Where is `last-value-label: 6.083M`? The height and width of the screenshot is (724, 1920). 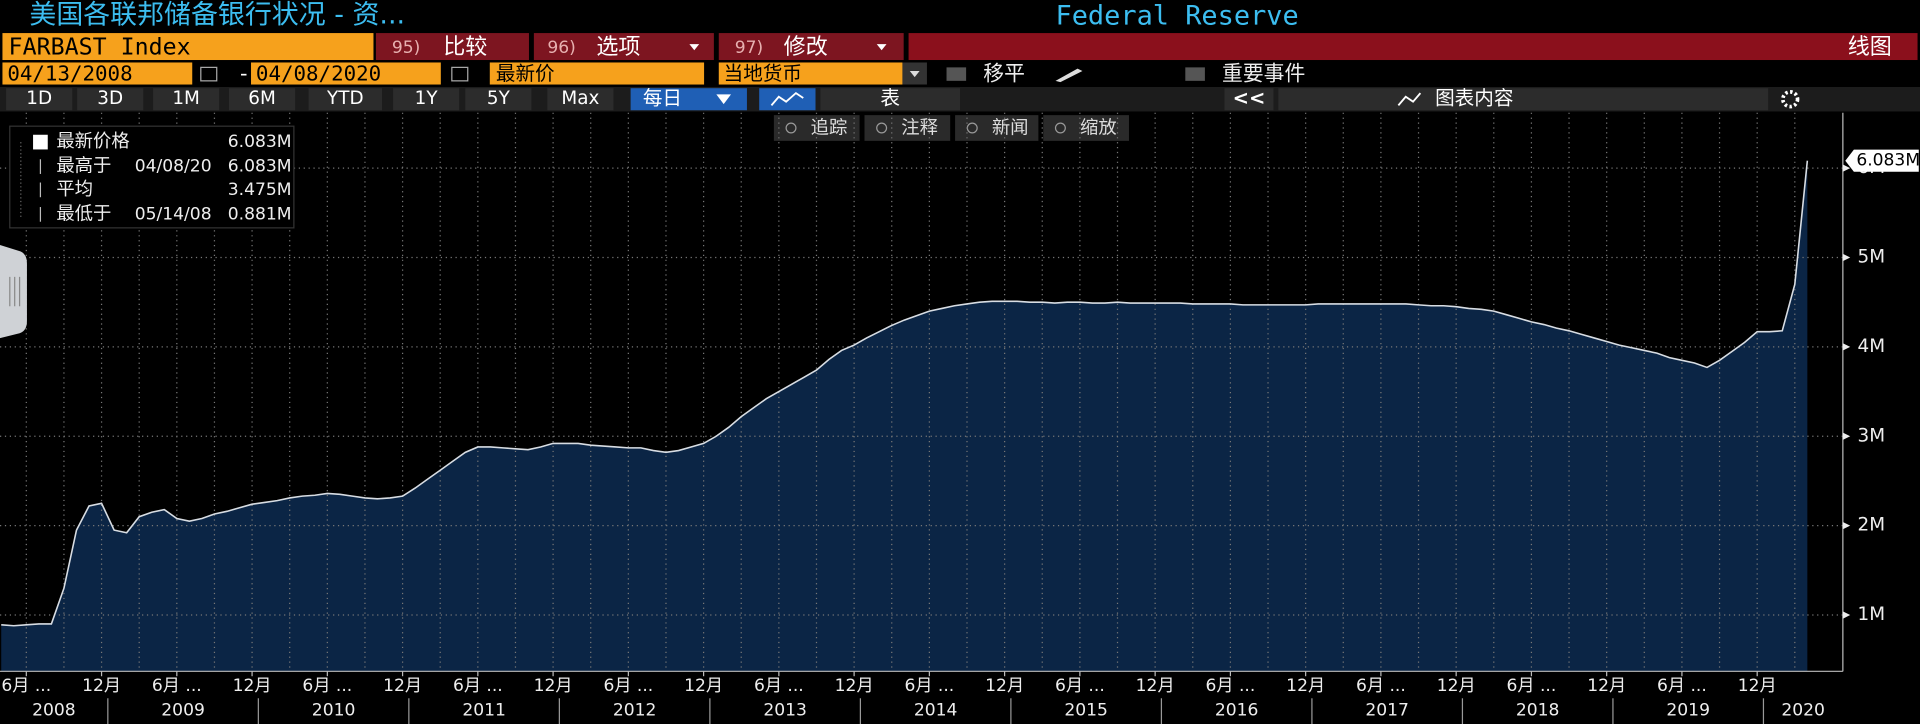
last-value-label: 6.083M is located at coordinates (1888, 161).